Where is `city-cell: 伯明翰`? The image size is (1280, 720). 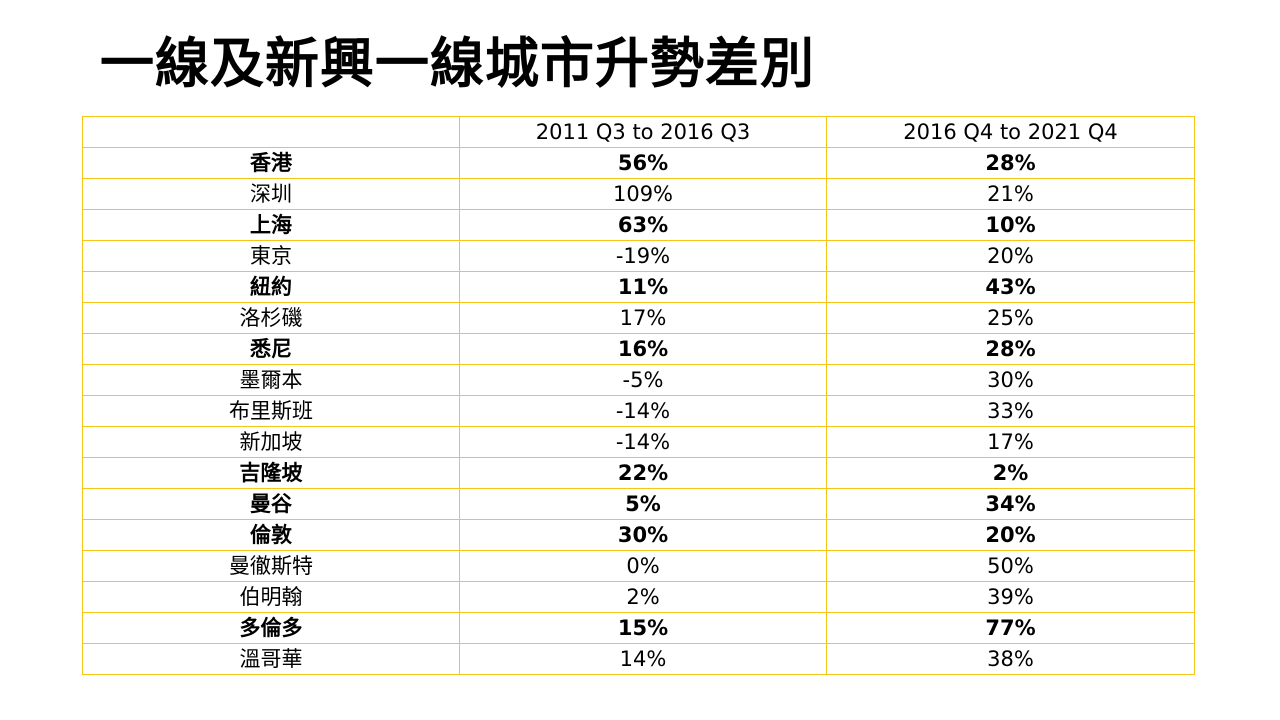 city-cell: 伯明翰 is located at coordinates (271, 597).